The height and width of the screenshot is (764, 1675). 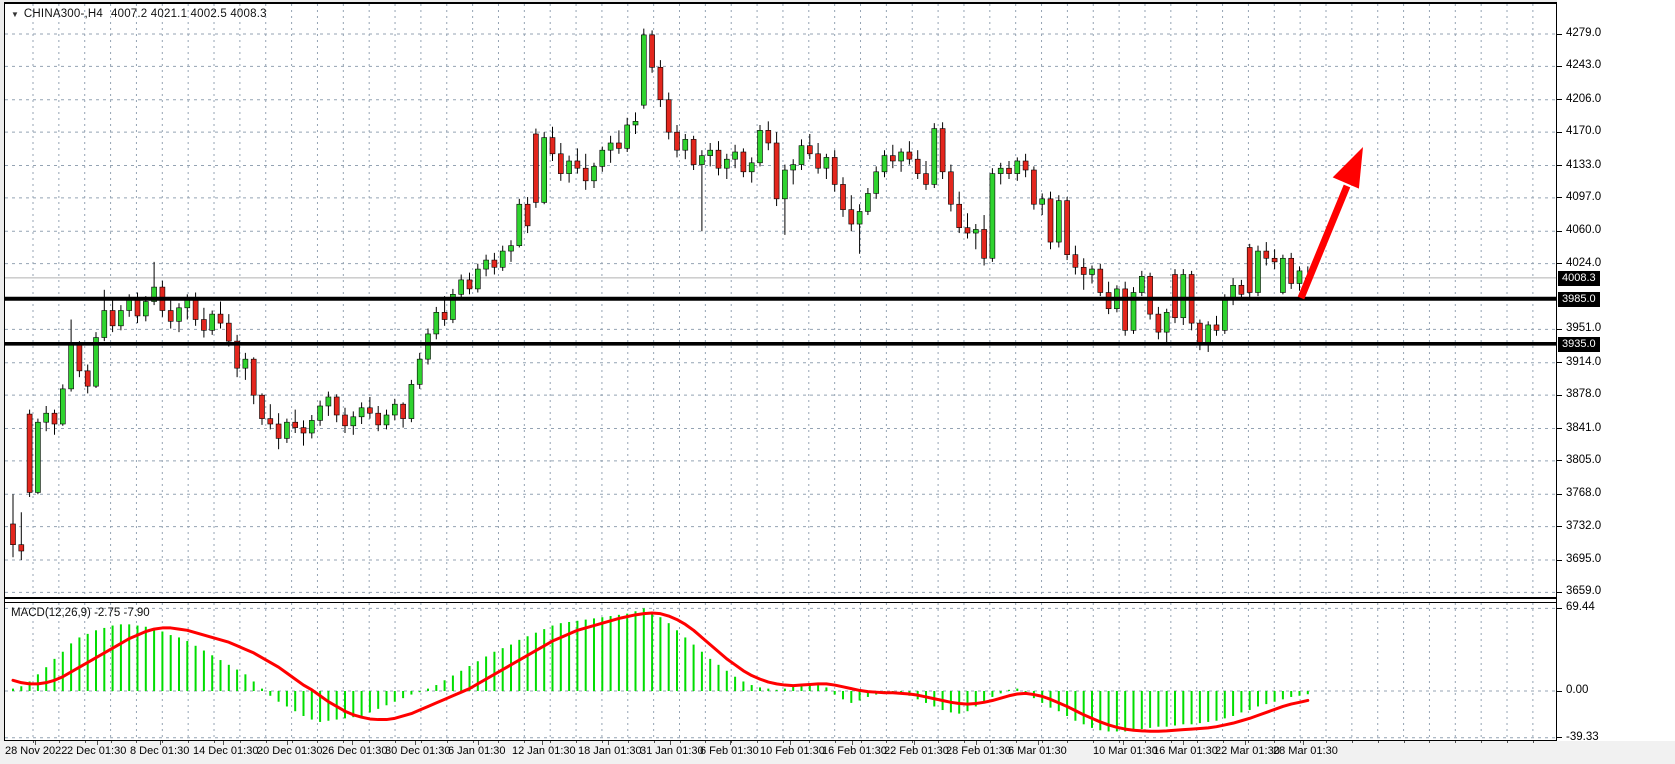 I want to click on date-label: 26 Dec 01:30, so click(x=355, y=751).